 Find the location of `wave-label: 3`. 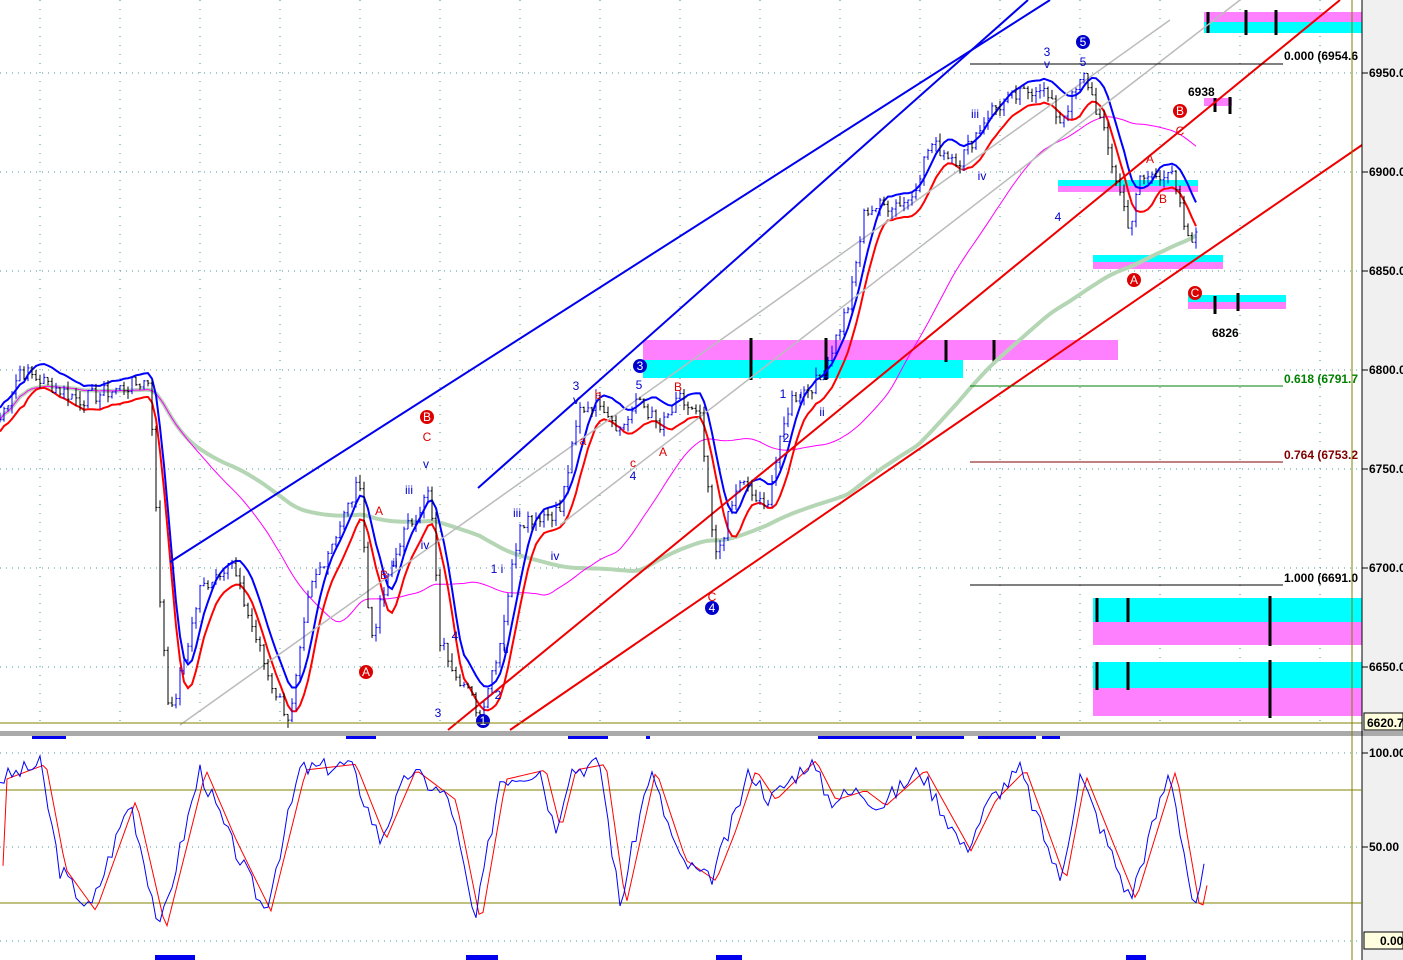

wave-label: 3 is located at coordinates (576, 386).